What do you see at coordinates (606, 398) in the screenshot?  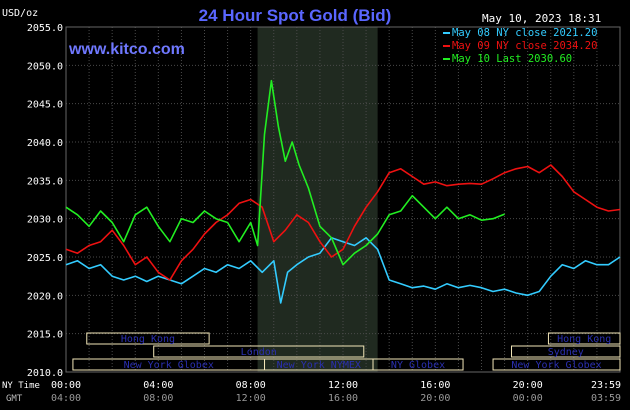 I see `x-tick-label-gmt: 03:59` at bounding box center [606, 398].